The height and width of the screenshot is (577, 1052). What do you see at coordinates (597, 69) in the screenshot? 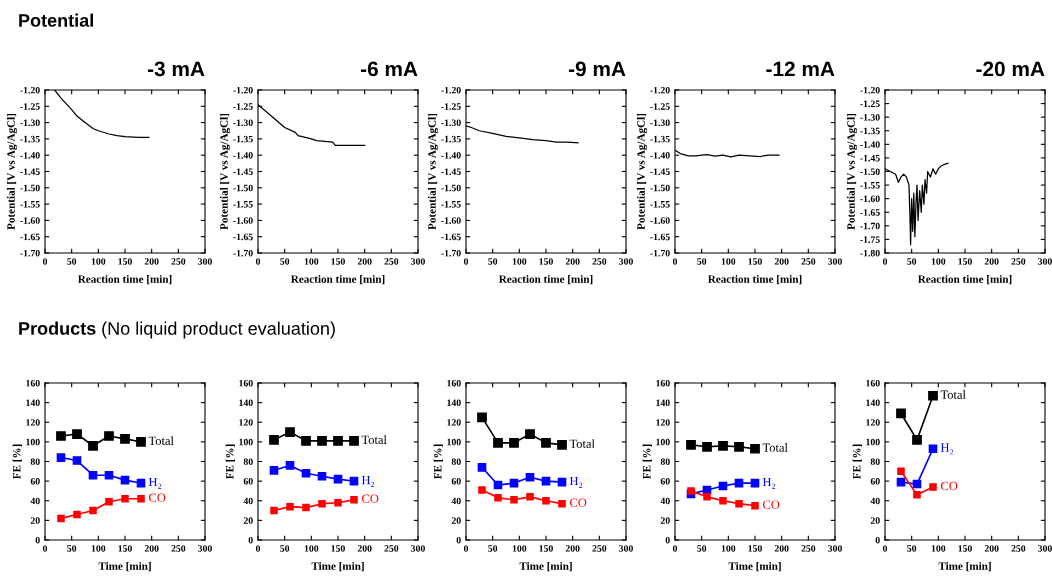
I see `chart-title: -9 mA` at bounding box center [597, 69].